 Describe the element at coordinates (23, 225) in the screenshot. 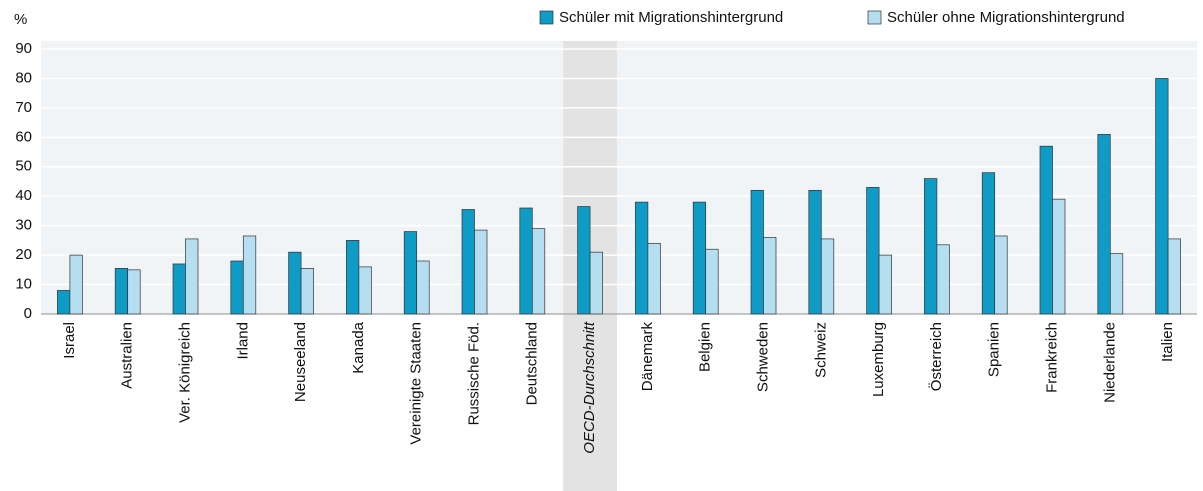

I see `y-tick-label: 30` at that location.